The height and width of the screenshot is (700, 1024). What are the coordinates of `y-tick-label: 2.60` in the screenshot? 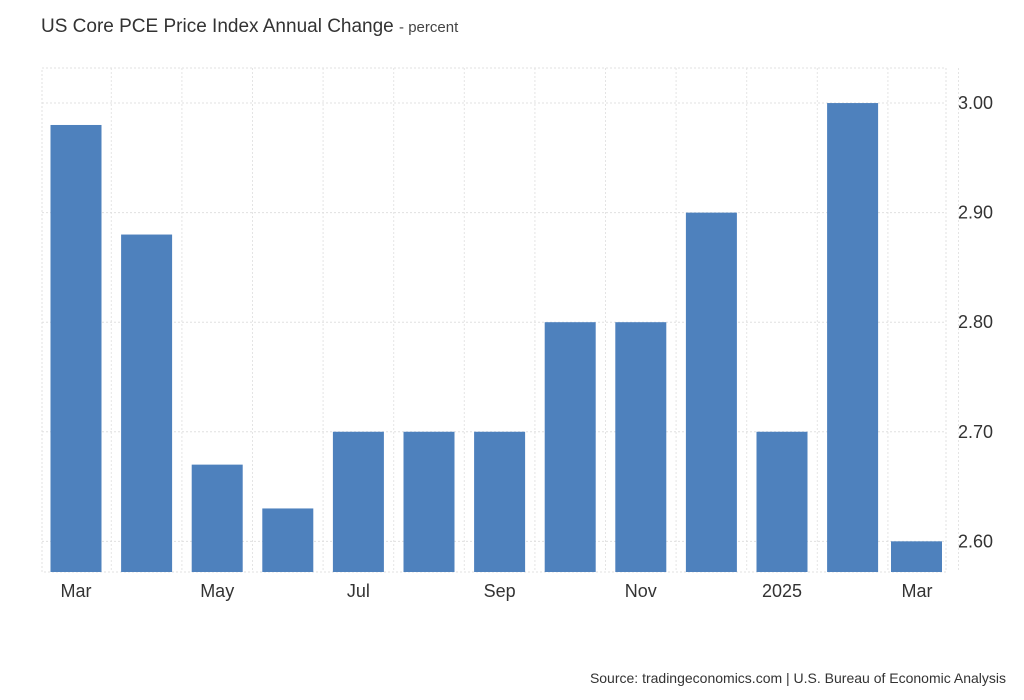 It's located at (975, 541).